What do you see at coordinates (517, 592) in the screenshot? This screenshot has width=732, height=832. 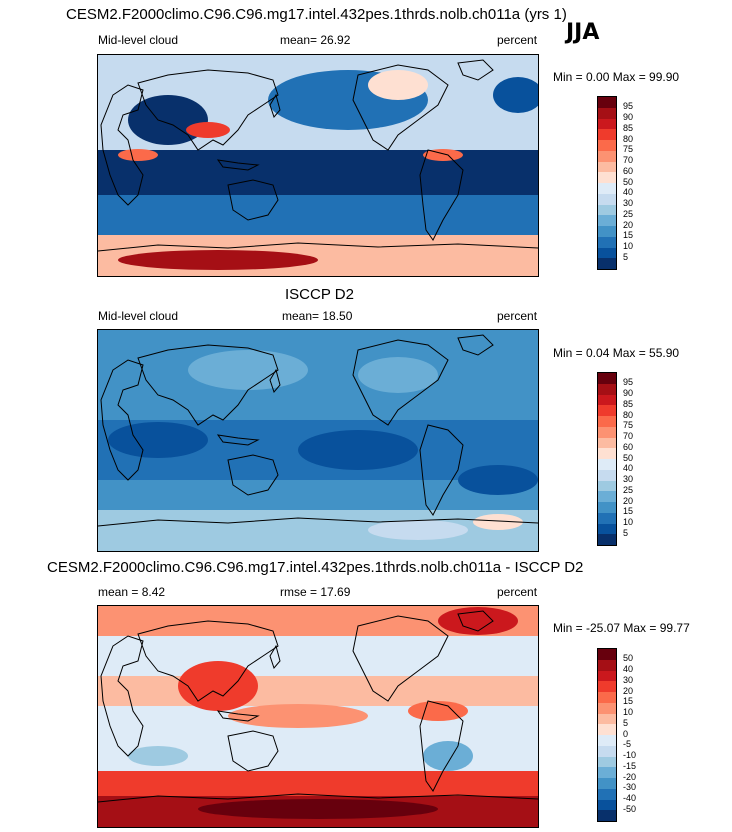 I see `panel3-units-label: percent` at bounding box center [517, 592].